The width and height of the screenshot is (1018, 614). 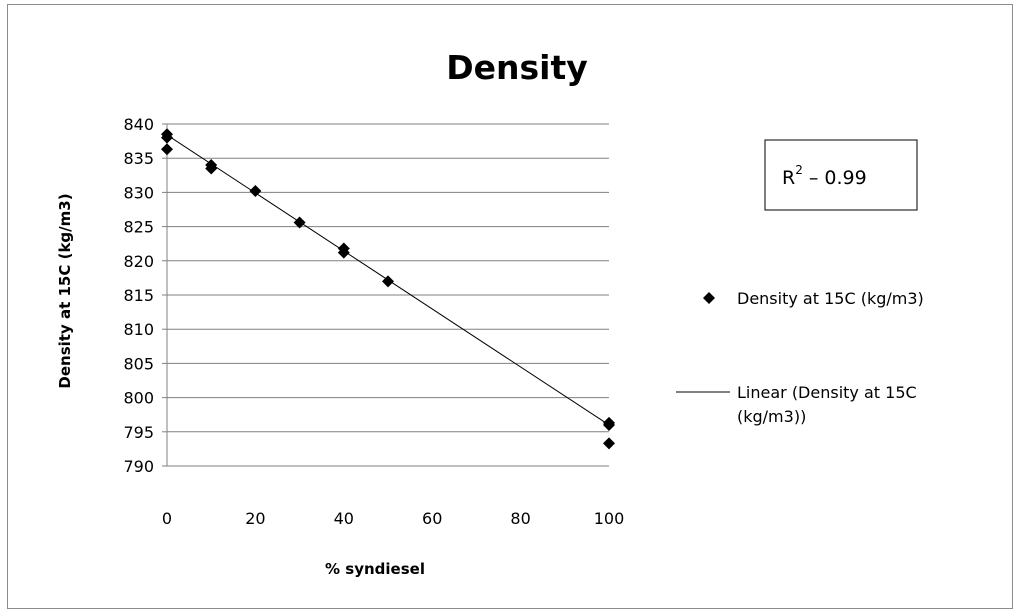 I want to click on y-tick-835: 835, so click(x=138, y=158).